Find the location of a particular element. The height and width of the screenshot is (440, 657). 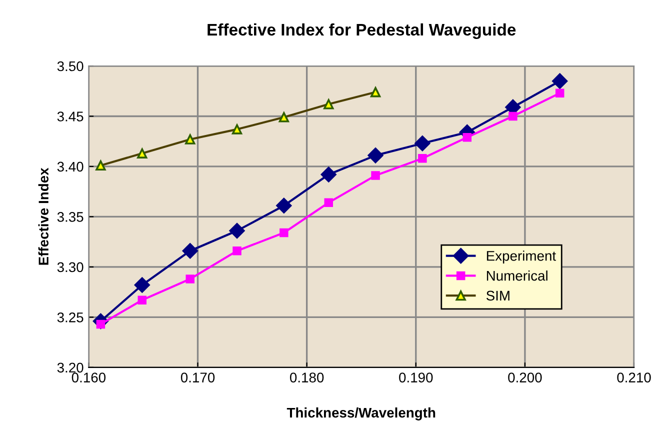

y-tick-label: 3.35 is located at coordinates (70, 217).